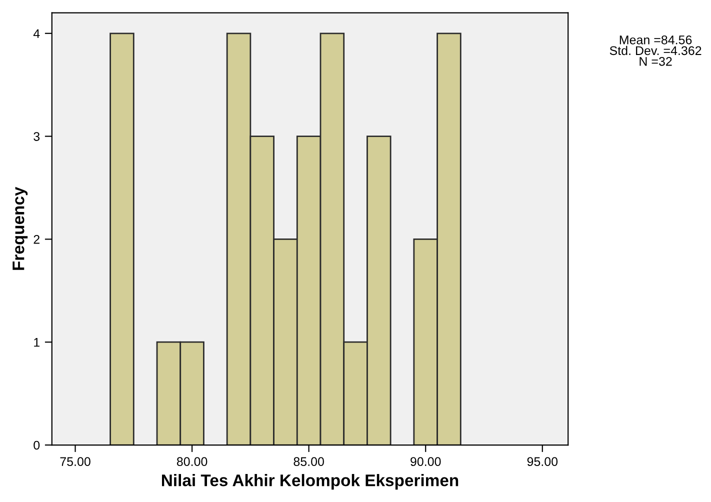 Image resolution: width=711 pixels, height=502 pixels. I want to click on x-tick-label: 75.00, so click(75, 461).